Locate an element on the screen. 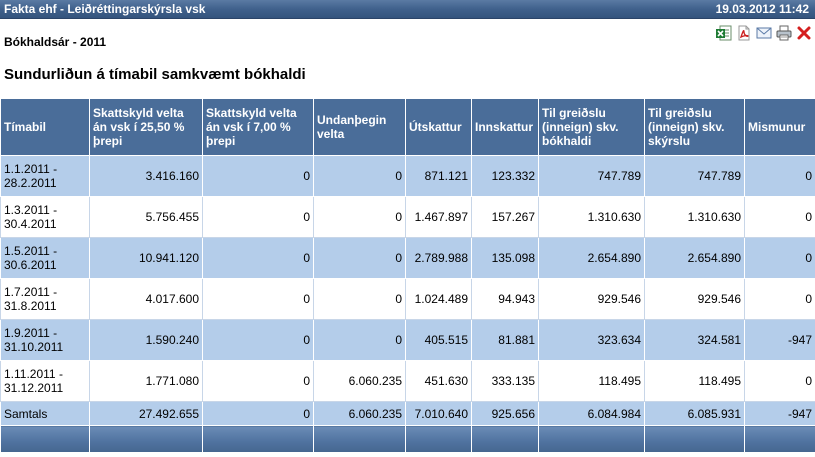 Image resolution: width=815 pixels, height=457 pixels. cell-total-difference: -947 is located at coordinates (779, 413).